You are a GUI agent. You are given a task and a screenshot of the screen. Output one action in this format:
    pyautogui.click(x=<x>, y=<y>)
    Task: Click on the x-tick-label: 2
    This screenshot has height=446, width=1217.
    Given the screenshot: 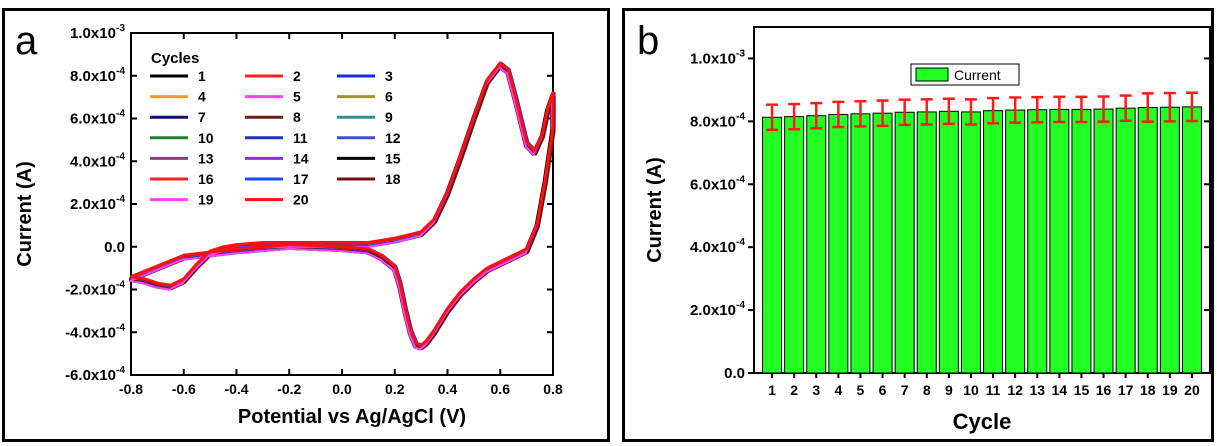 What is the action you would take?
    pyautogui.click(x=794, y=390)
    